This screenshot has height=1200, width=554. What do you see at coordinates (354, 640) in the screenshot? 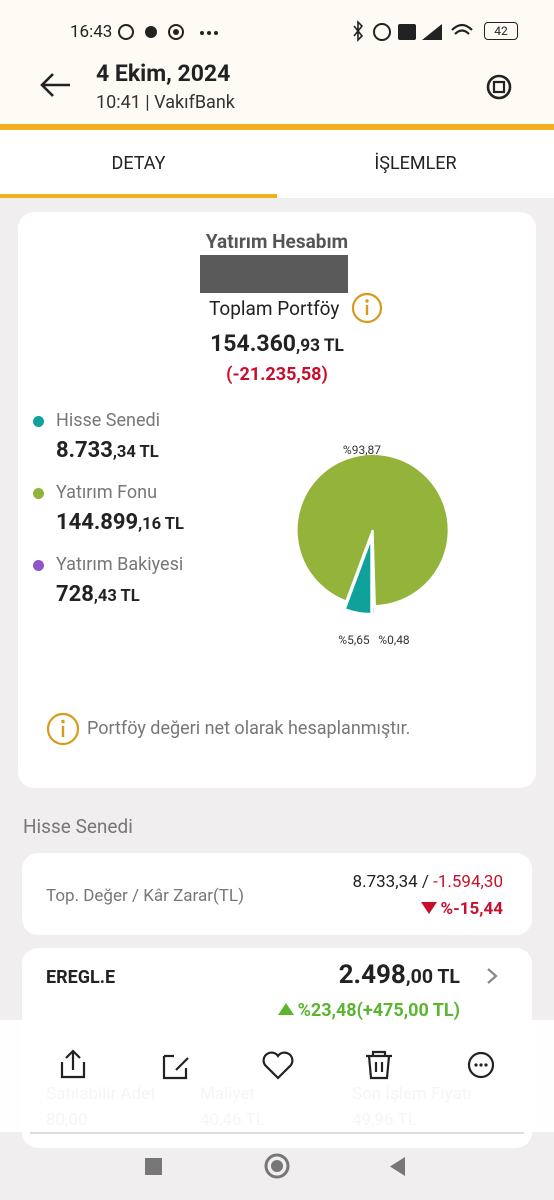
I see `pie-label: %5,65` at bounding box center [354, 640].